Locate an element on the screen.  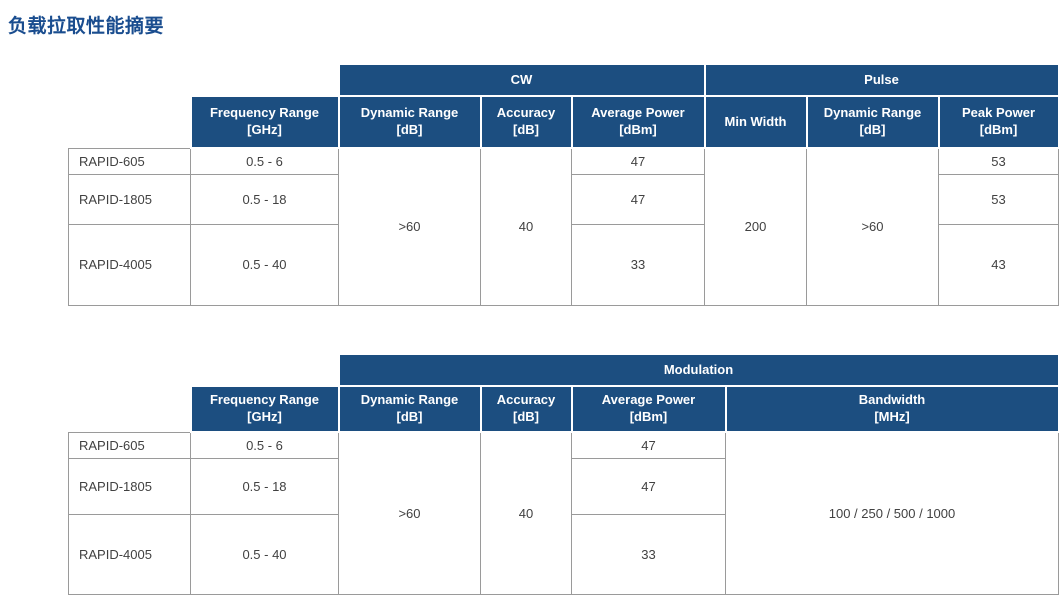
group-header-cw: CW is located at coordinates (521, 80).